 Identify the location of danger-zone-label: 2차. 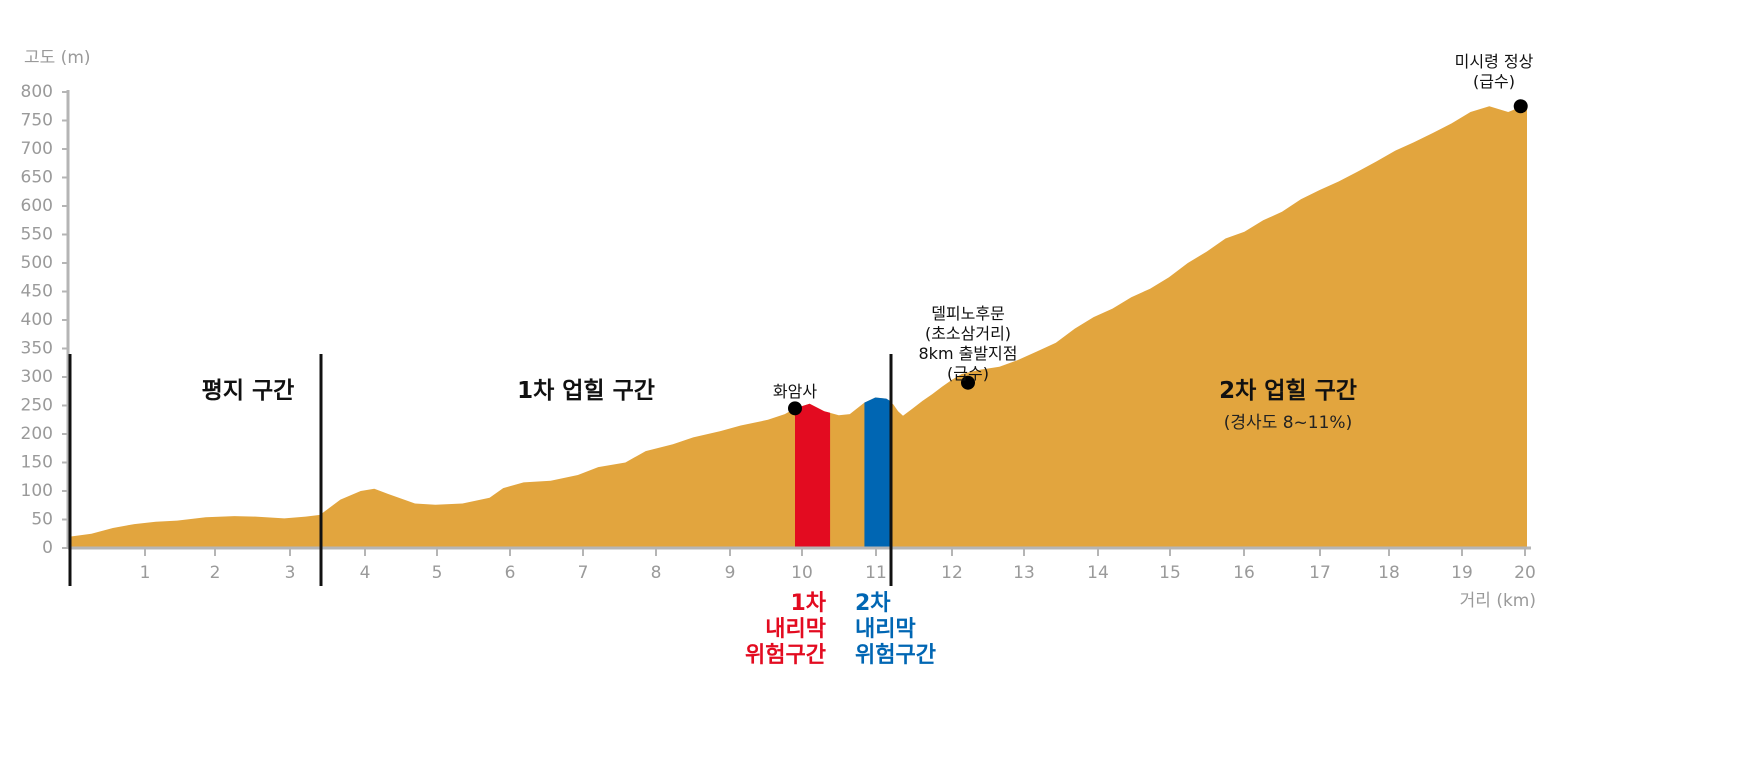
(873, 603).